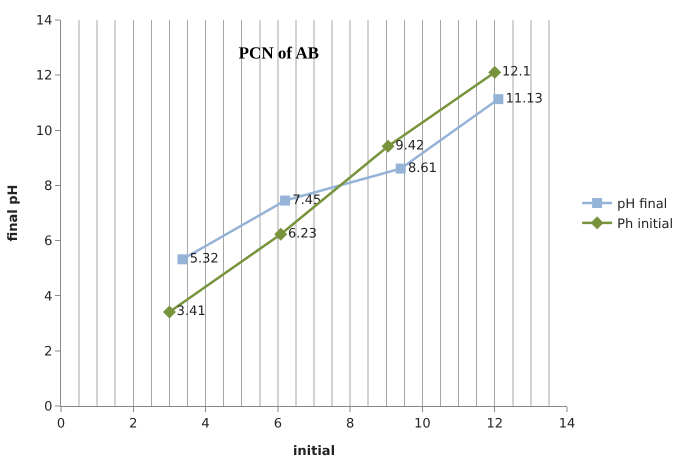 The width and height of the screenshot is (697, 468). I want to click on x-tick-label: 0, so click(61, 424).